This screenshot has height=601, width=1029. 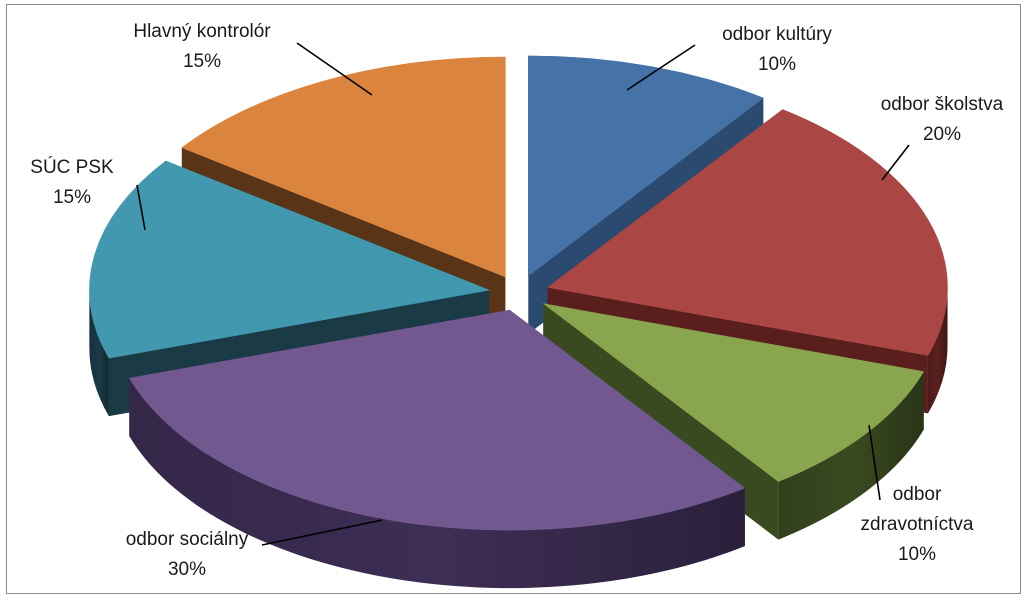 What do you see at coordinates (937, 350) in the screenshot?
I see `slice-rim-shade-odbor-skolstva` at bounding box center [937, 350].